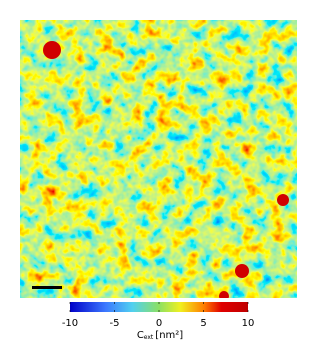  Describe the element at coordinates (115, 323) in the screenshot. I see `colorbar-tick-label: -5` at that location.